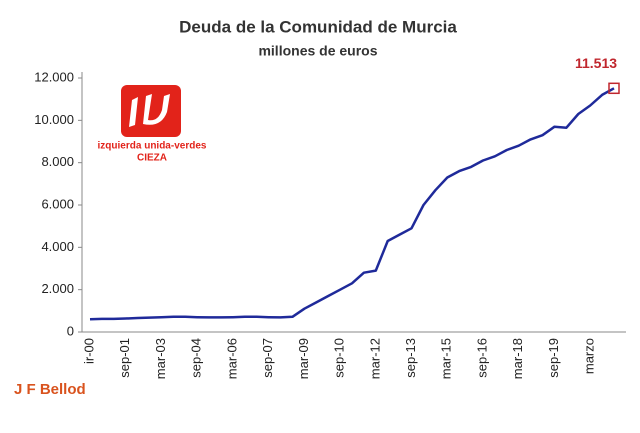 The image size is (640, 433). Describe the element at coordinates (303, 358) in the screenshot. I see `x-tick-label: mar-09` at that location.